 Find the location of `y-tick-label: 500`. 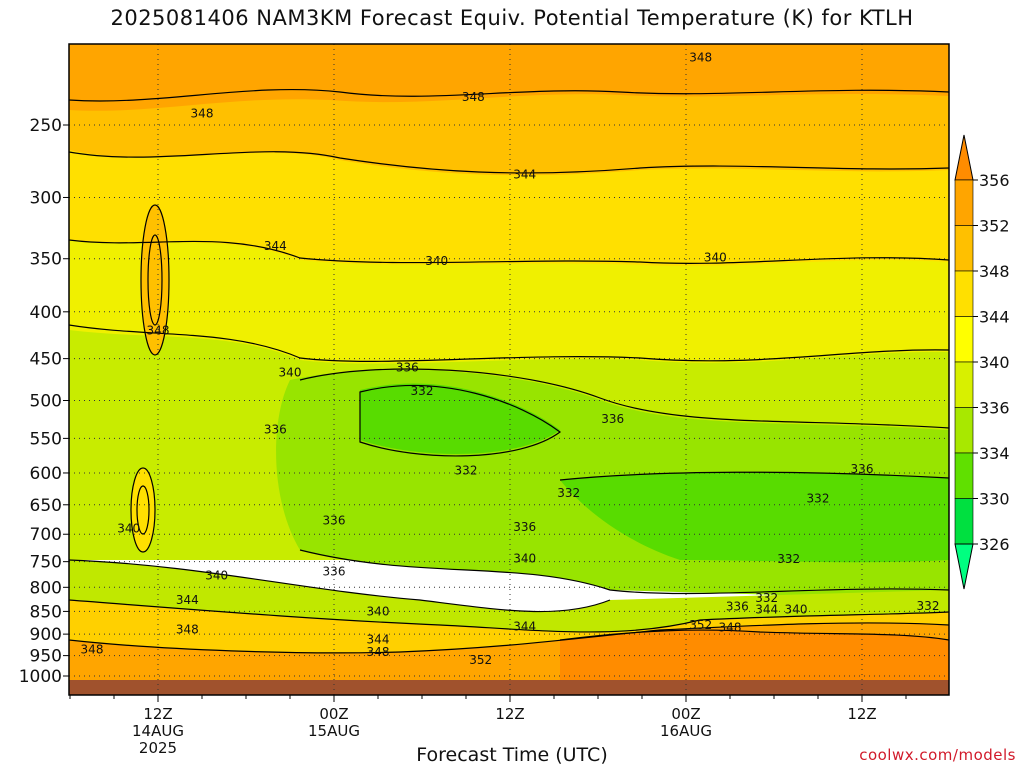

y-tick-label: 500 is located at coordinates (46, 402).